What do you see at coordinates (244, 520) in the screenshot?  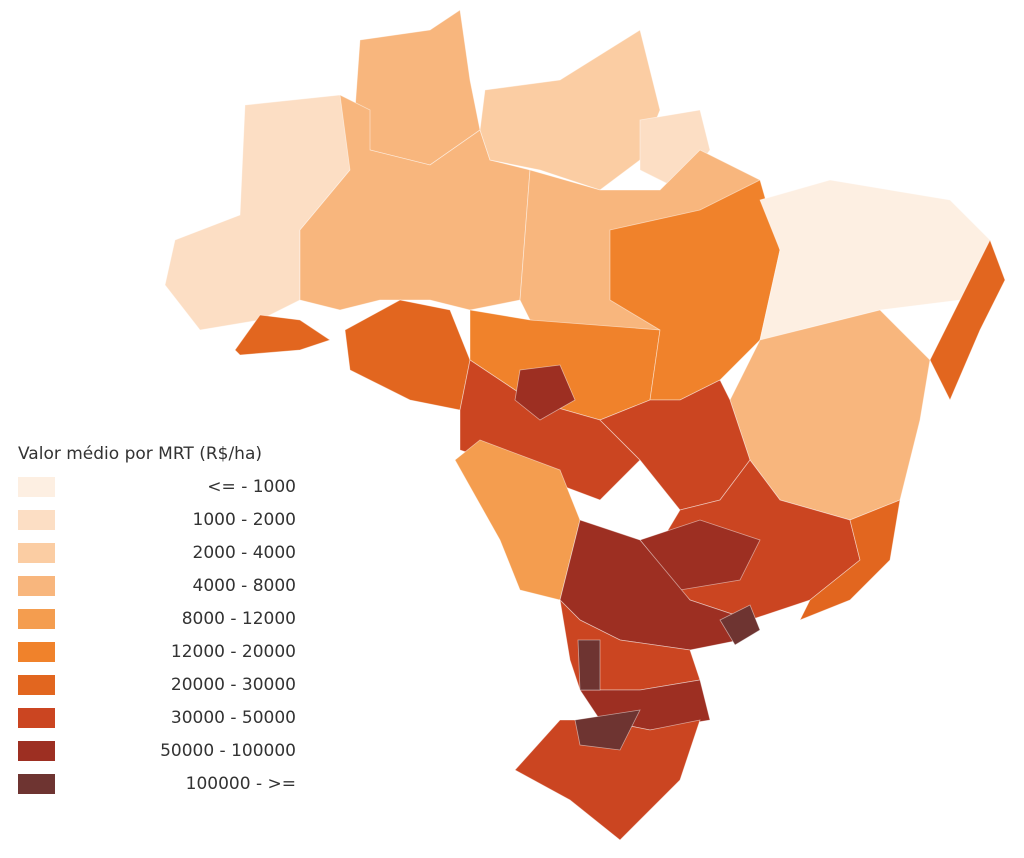 I see `legend-label: 1000 - 2000` at bounding box center [244, 520].